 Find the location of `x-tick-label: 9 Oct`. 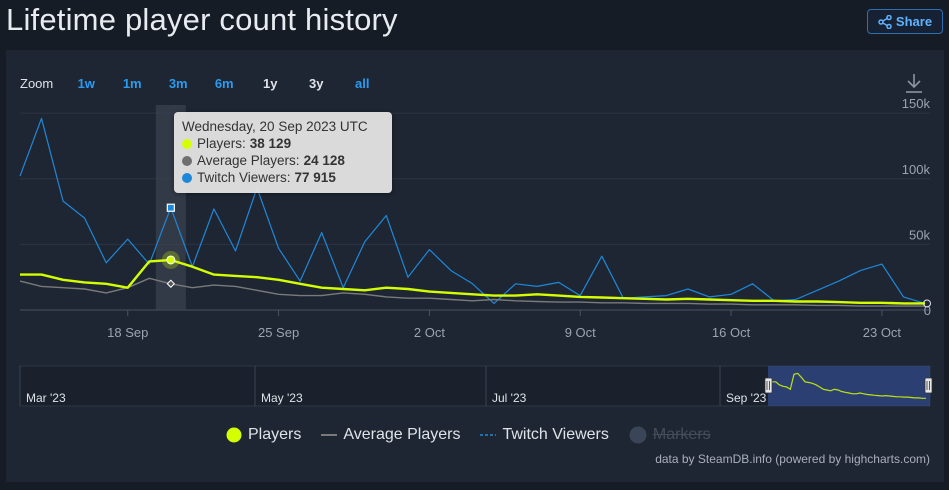

x-tick-label: 9 Oct is located at coordinates (580, 332).